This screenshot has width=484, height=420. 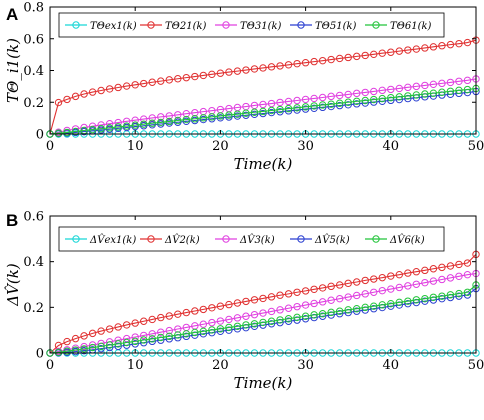 I want to click on y-axis-label: ΔV̂(k), so click(x=13, y=285).